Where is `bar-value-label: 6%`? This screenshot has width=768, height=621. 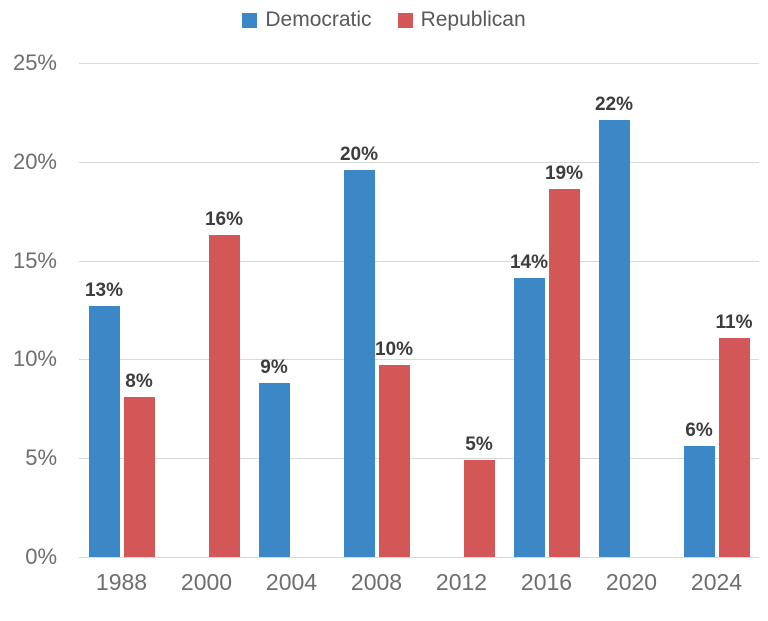 bar-value-label: 6% is located at coordinates (699, 430).